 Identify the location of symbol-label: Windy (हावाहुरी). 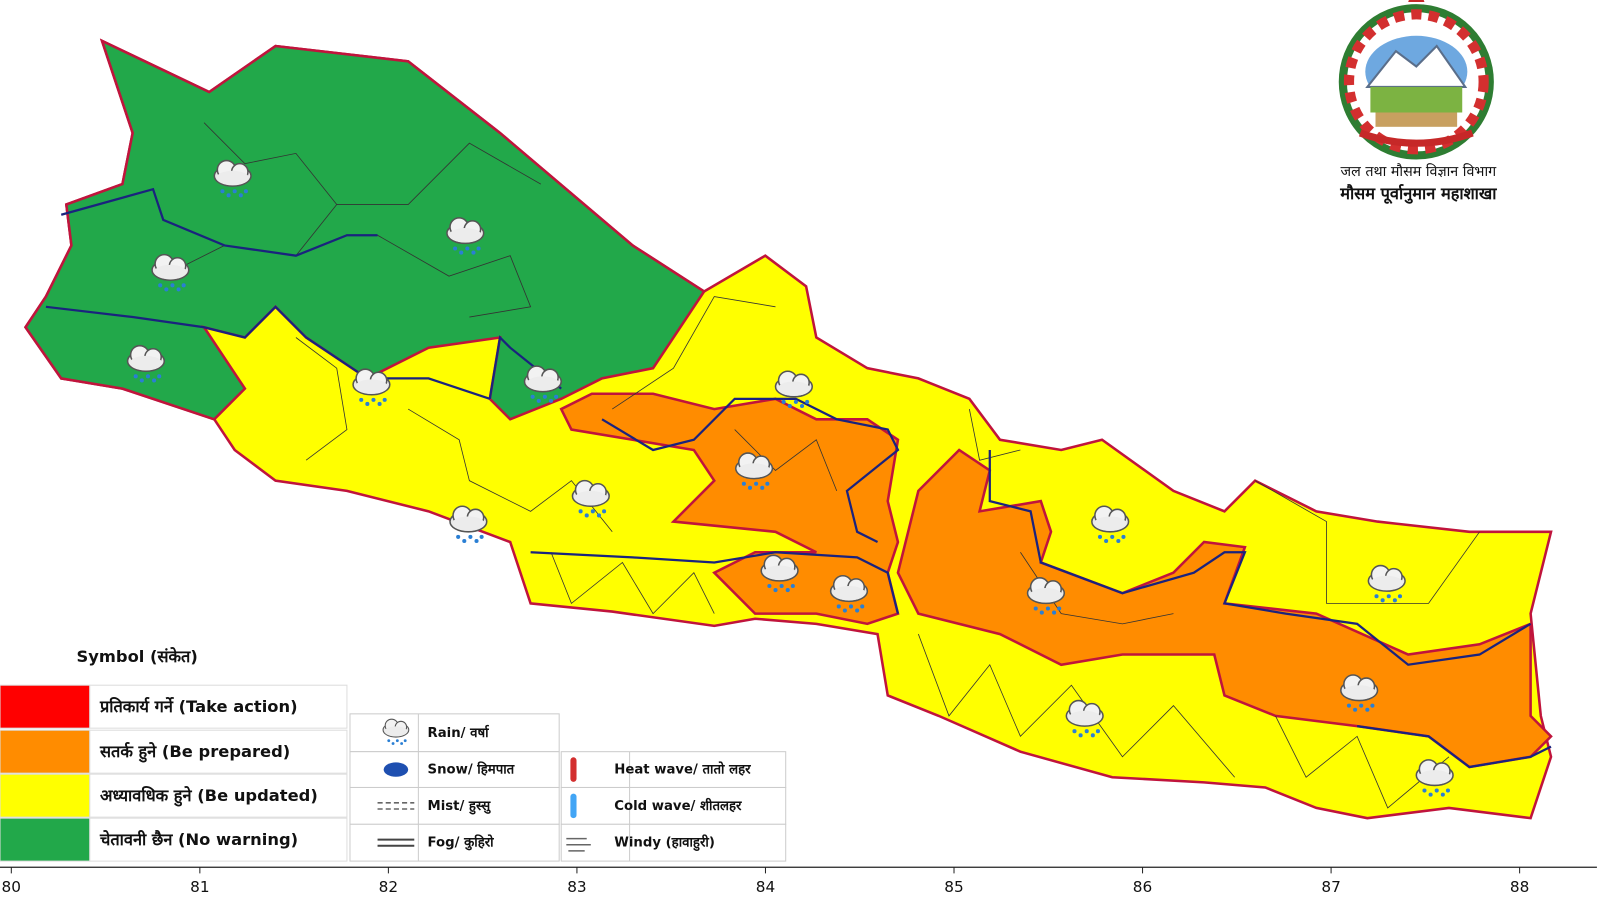
(664, 843).